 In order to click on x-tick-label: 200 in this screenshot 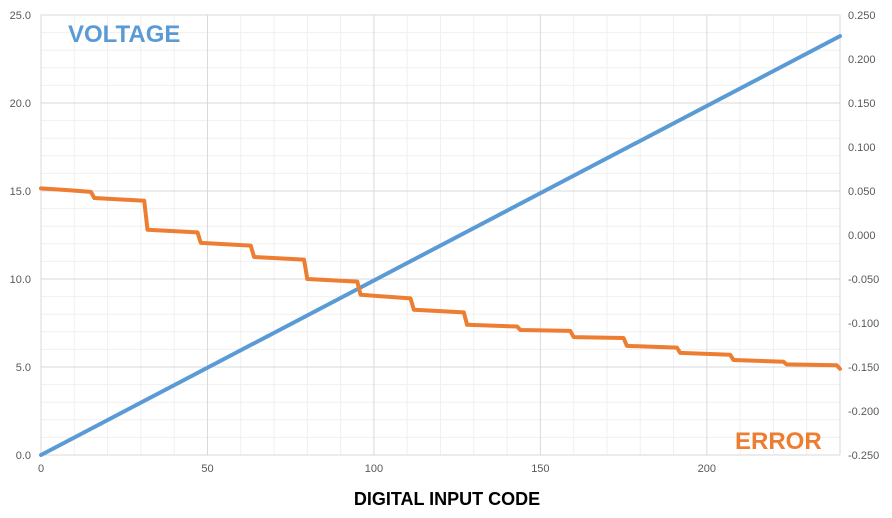, I will do `click(707, 469)`.